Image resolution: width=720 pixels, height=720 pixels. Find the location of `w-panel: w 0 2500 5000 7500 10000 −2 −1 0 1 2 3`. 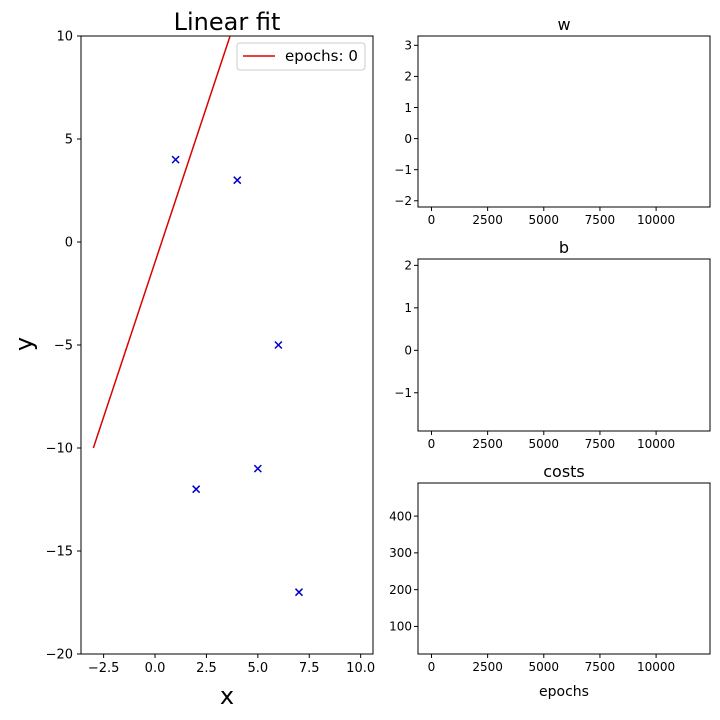

w-panel: w 0 2500 5000 7500 10000 −2 −1 0 1 2 3 is located at coordinates (552, 121).